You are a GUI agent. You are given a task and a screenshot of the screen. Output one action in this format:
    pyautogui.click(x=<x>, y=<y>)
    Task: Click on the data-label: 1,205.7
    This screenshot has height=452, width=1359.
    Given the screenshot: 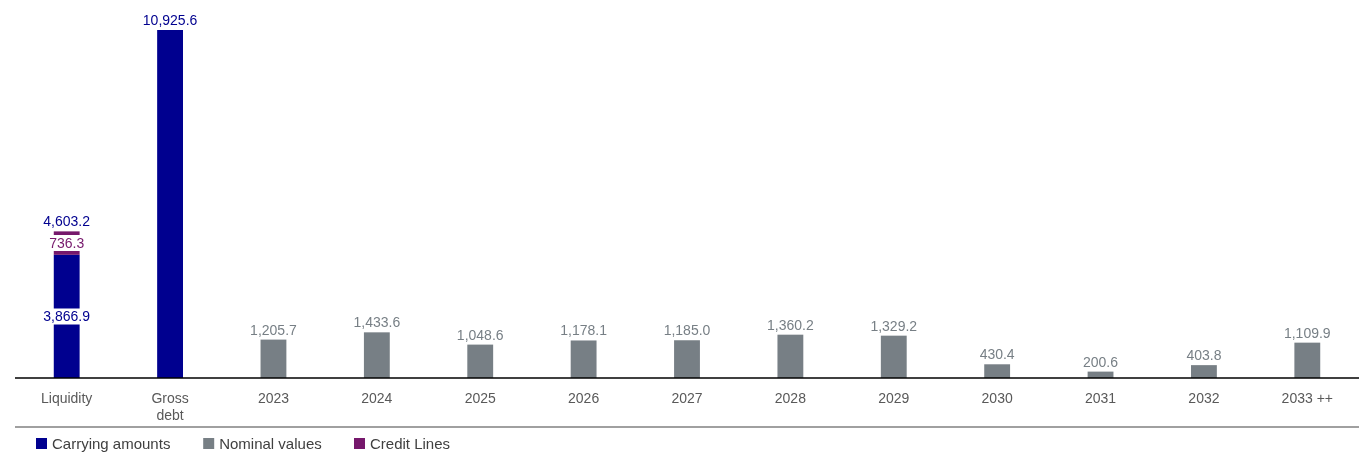 What is the action you would take?
    pyautogui.click(x=274, y=329)
    